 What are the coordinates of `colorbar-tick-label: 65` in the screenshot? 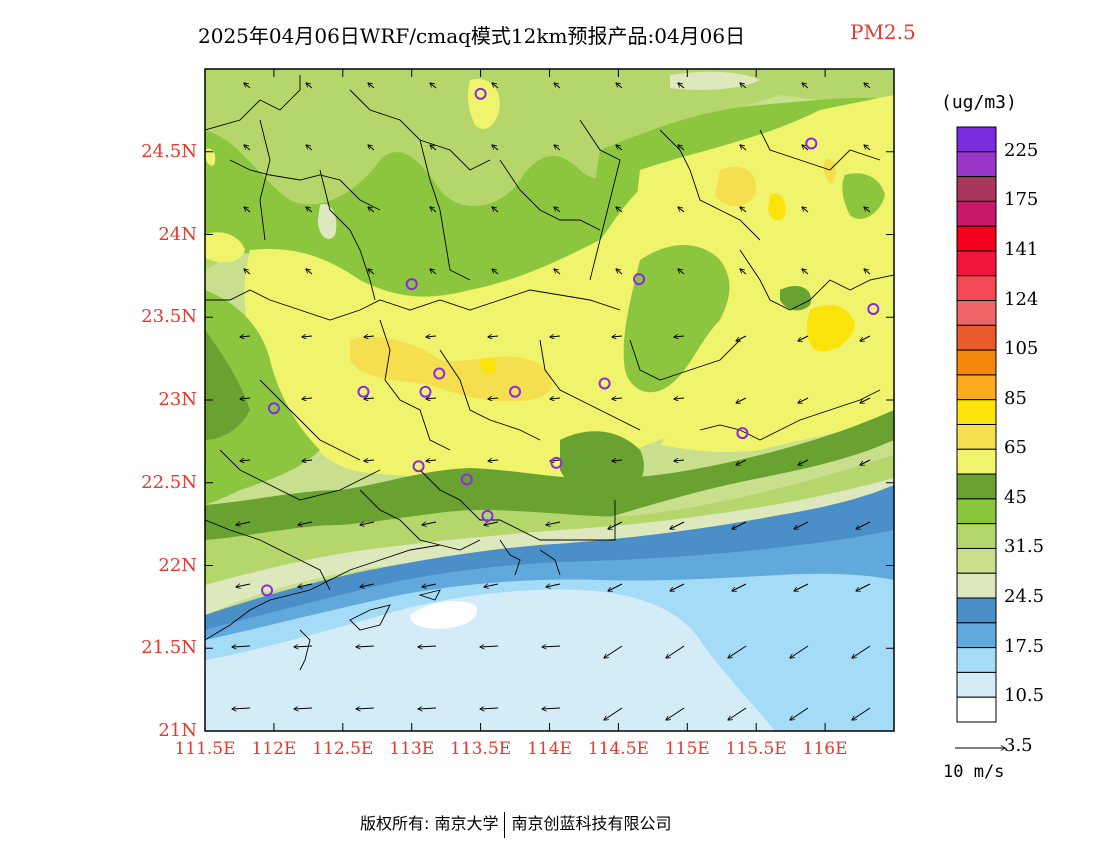 It's located at (1015, 448).